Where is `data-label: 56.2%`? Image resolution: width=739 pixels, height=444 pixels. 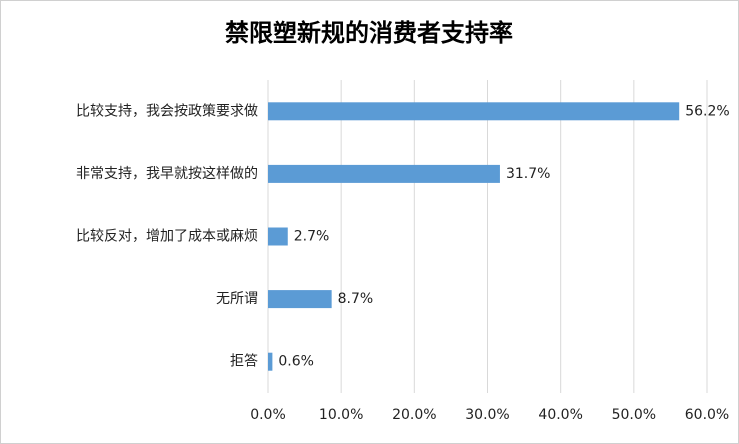 data-label: 56.2% is located at coordinates (707, 111).